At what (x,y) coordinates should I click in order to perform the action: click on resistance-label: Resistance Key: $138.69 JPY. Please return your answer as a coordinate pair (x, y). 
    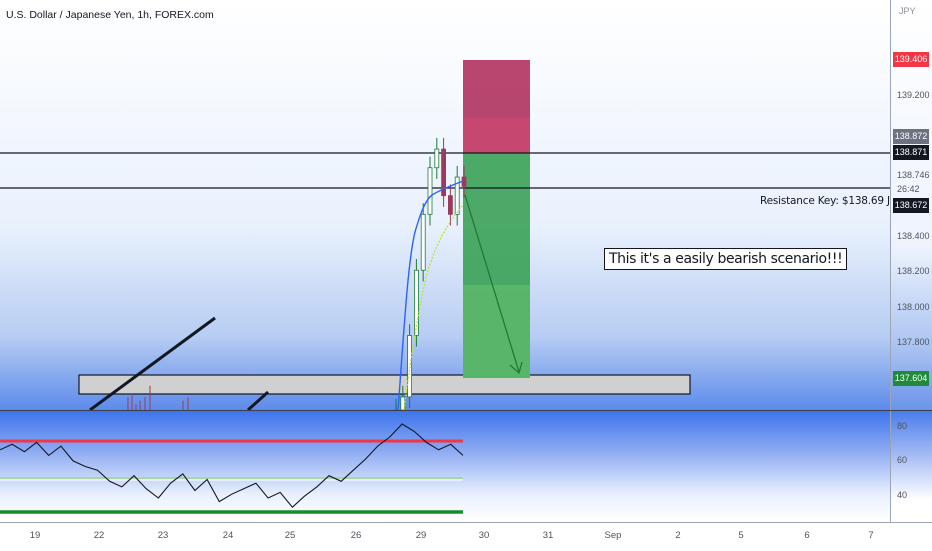
    Looking at the image, I should click on (825, 201).